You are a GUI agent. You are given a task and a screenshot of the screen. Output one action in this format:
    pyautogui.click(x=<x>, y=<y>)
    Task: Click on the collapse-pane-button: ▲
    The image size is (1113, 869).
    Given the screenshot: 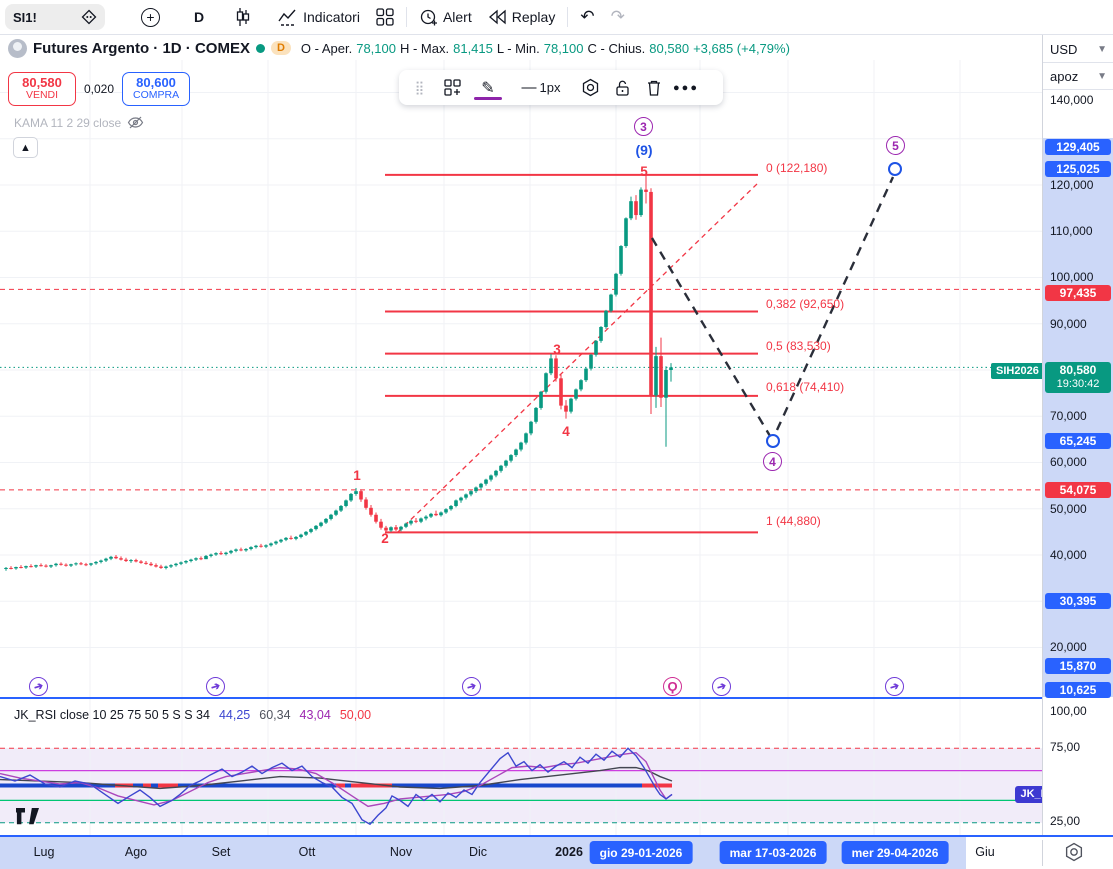 What is the action you would take?
    pyautogui.click(x=25, y=147)
    